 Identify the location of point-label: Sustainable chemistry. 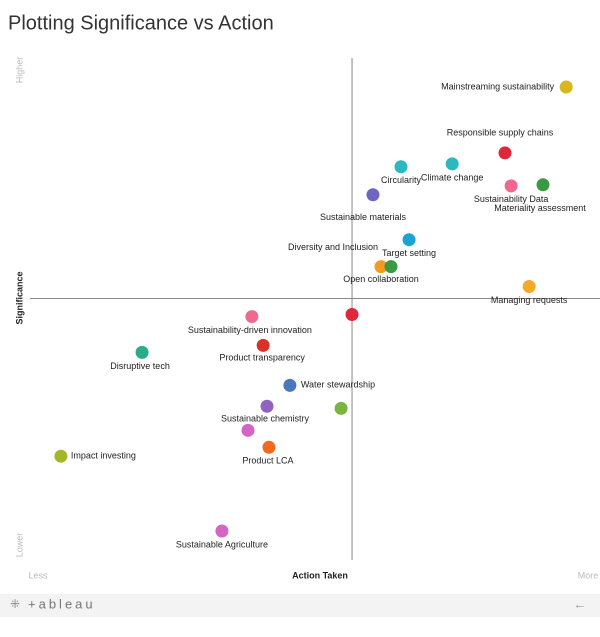
(265, 419).